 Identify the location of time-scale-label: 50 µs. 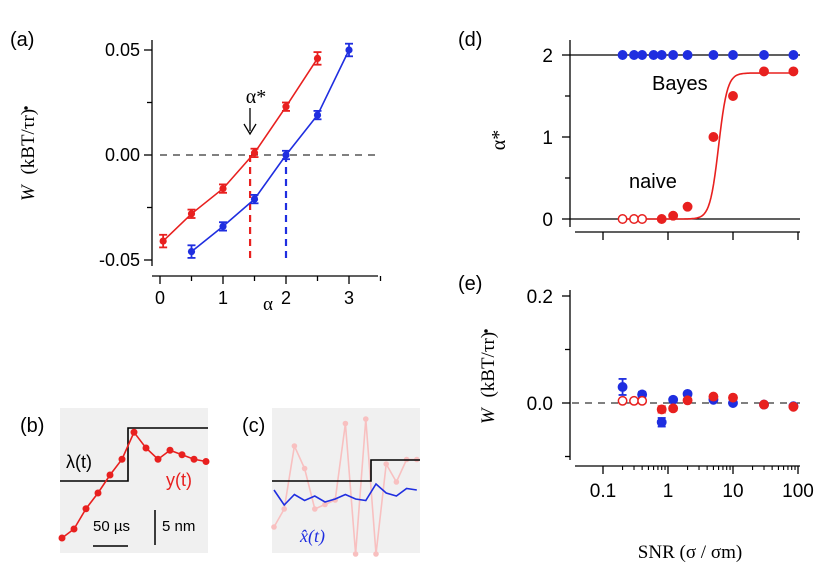
(111, 526).